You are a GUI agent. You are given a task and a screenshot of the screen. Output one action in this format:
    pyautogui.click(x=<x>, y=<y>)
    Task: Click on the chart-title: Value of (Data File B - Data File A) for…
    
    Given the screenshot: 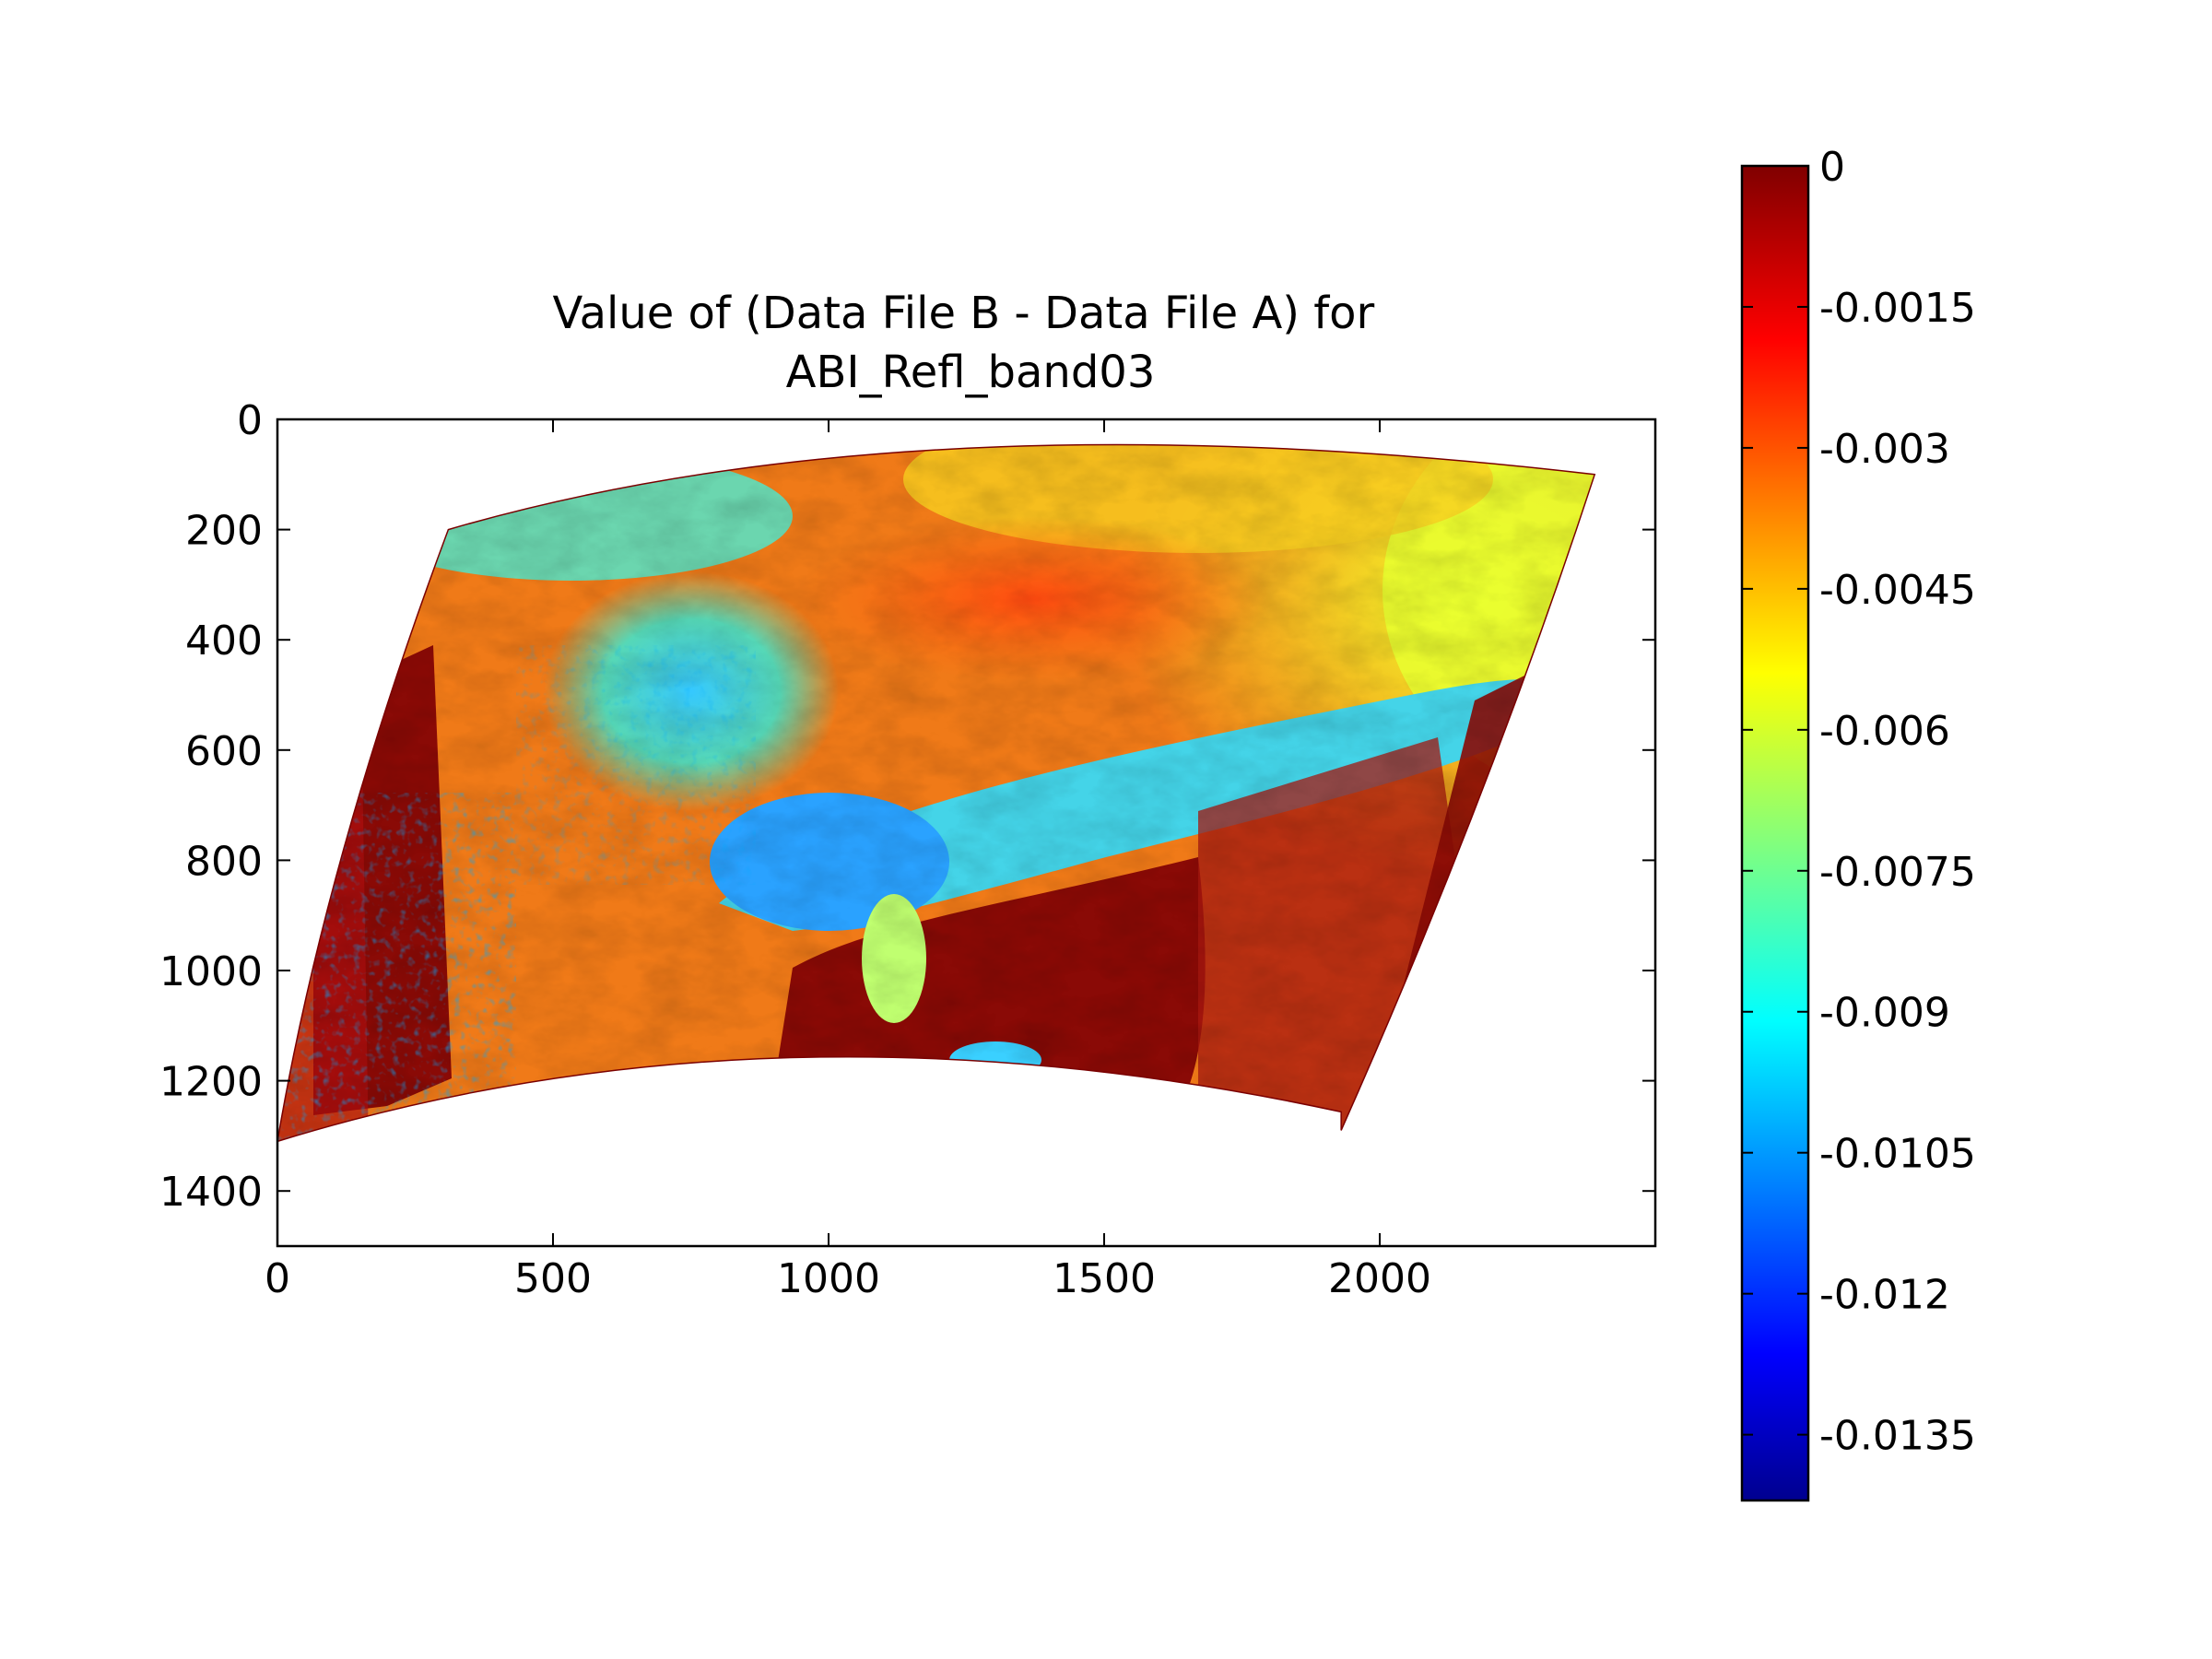 What is the action you would take?
    pyautogui.click(x=970, y=343)
    